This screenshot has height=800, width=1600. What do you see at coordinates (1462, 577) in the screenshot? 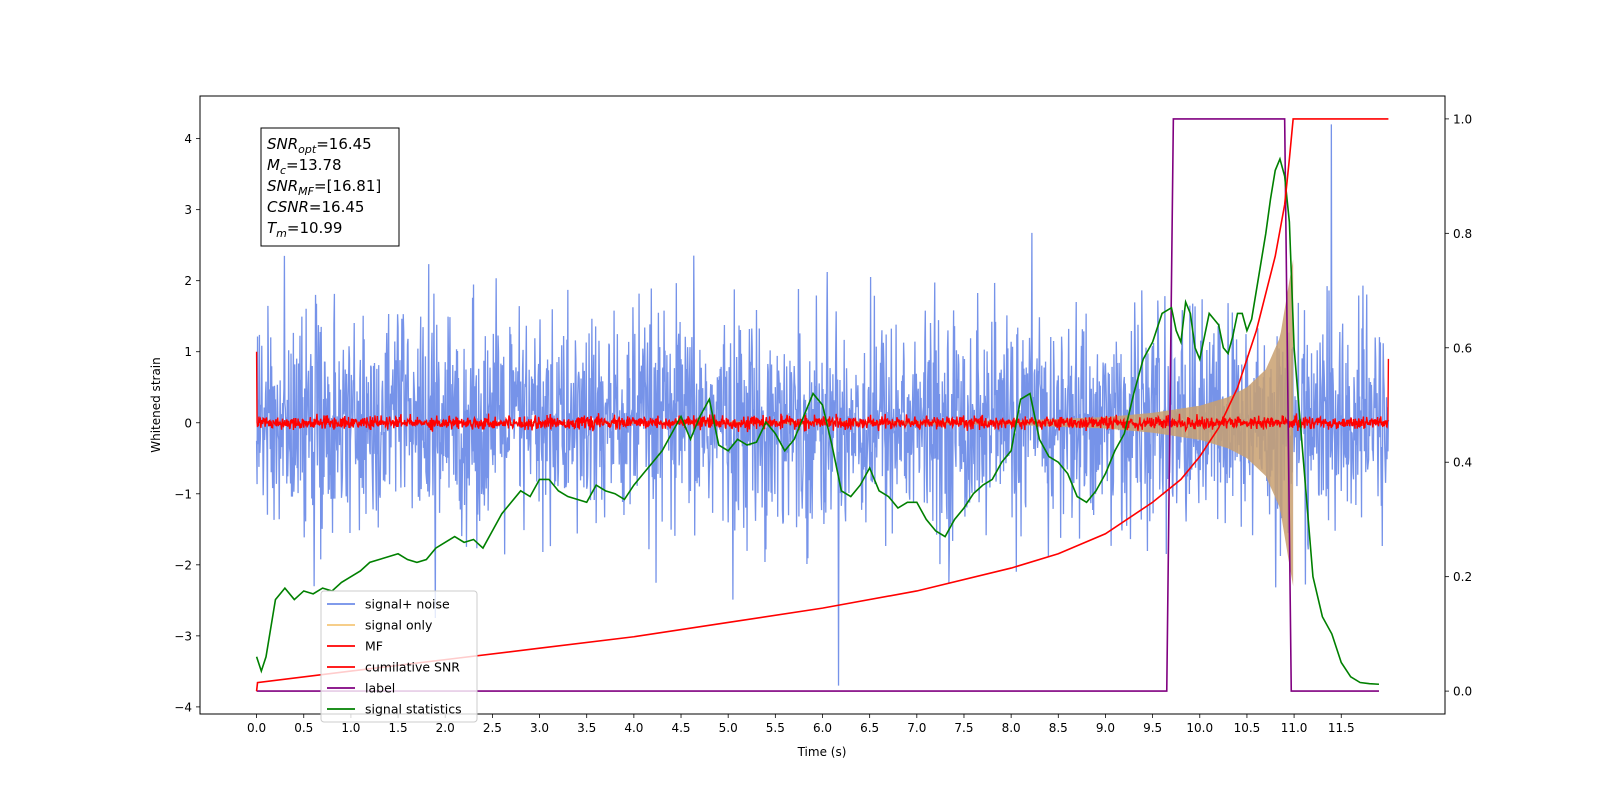
I see `y2-tick-label: 0.2` at bounding box center [1462, 577].